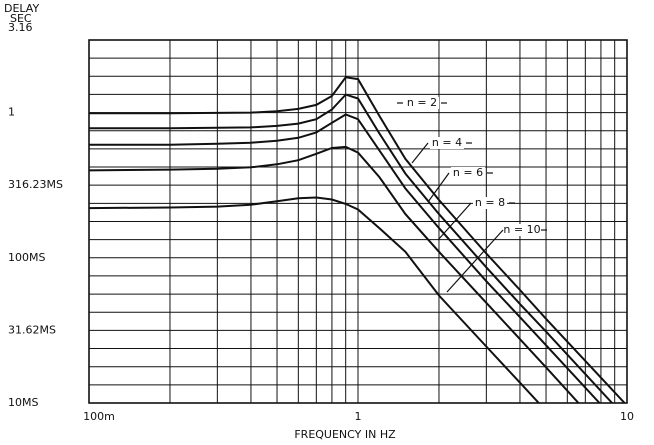 This screenshot has height=445, width=654. I want to click on y-axis-label: DELAY, so click(21, 8).